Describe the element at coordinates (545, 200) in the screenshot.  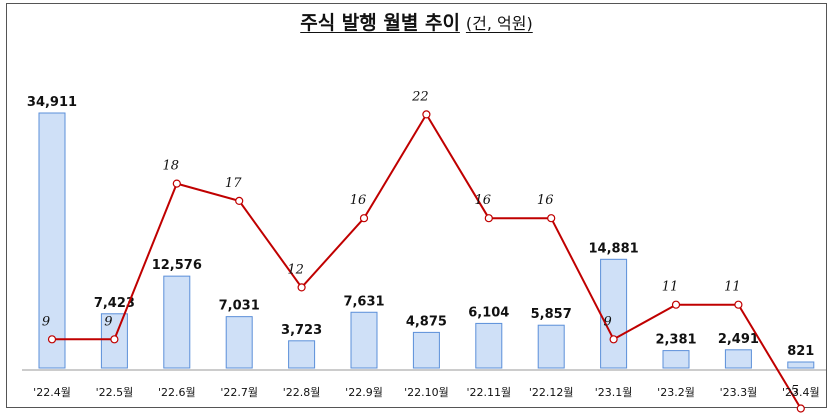
I see `count-label-8: 16` at that location.